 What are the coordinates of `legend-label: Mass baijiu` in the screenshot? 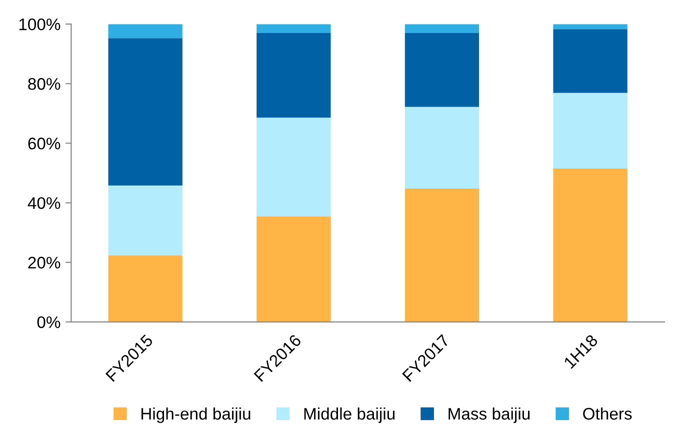 It's located at (489, 415).